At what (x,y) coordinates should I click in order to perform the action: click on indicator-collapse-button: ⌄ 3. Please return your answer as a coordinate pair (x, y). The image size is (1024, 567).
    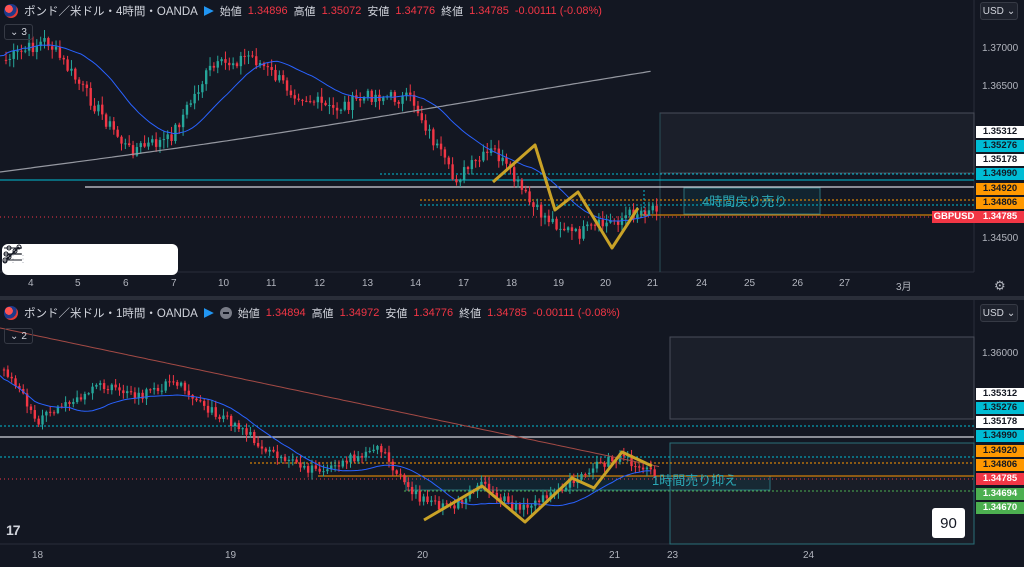
    Looking at the image, I should click on (18, 32).